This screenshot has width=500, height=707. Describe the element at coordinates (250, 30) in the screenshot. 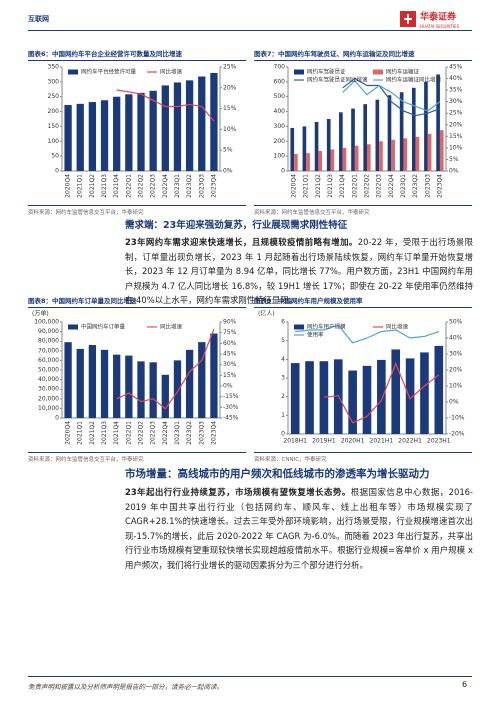

I see `header-rule` at that location.